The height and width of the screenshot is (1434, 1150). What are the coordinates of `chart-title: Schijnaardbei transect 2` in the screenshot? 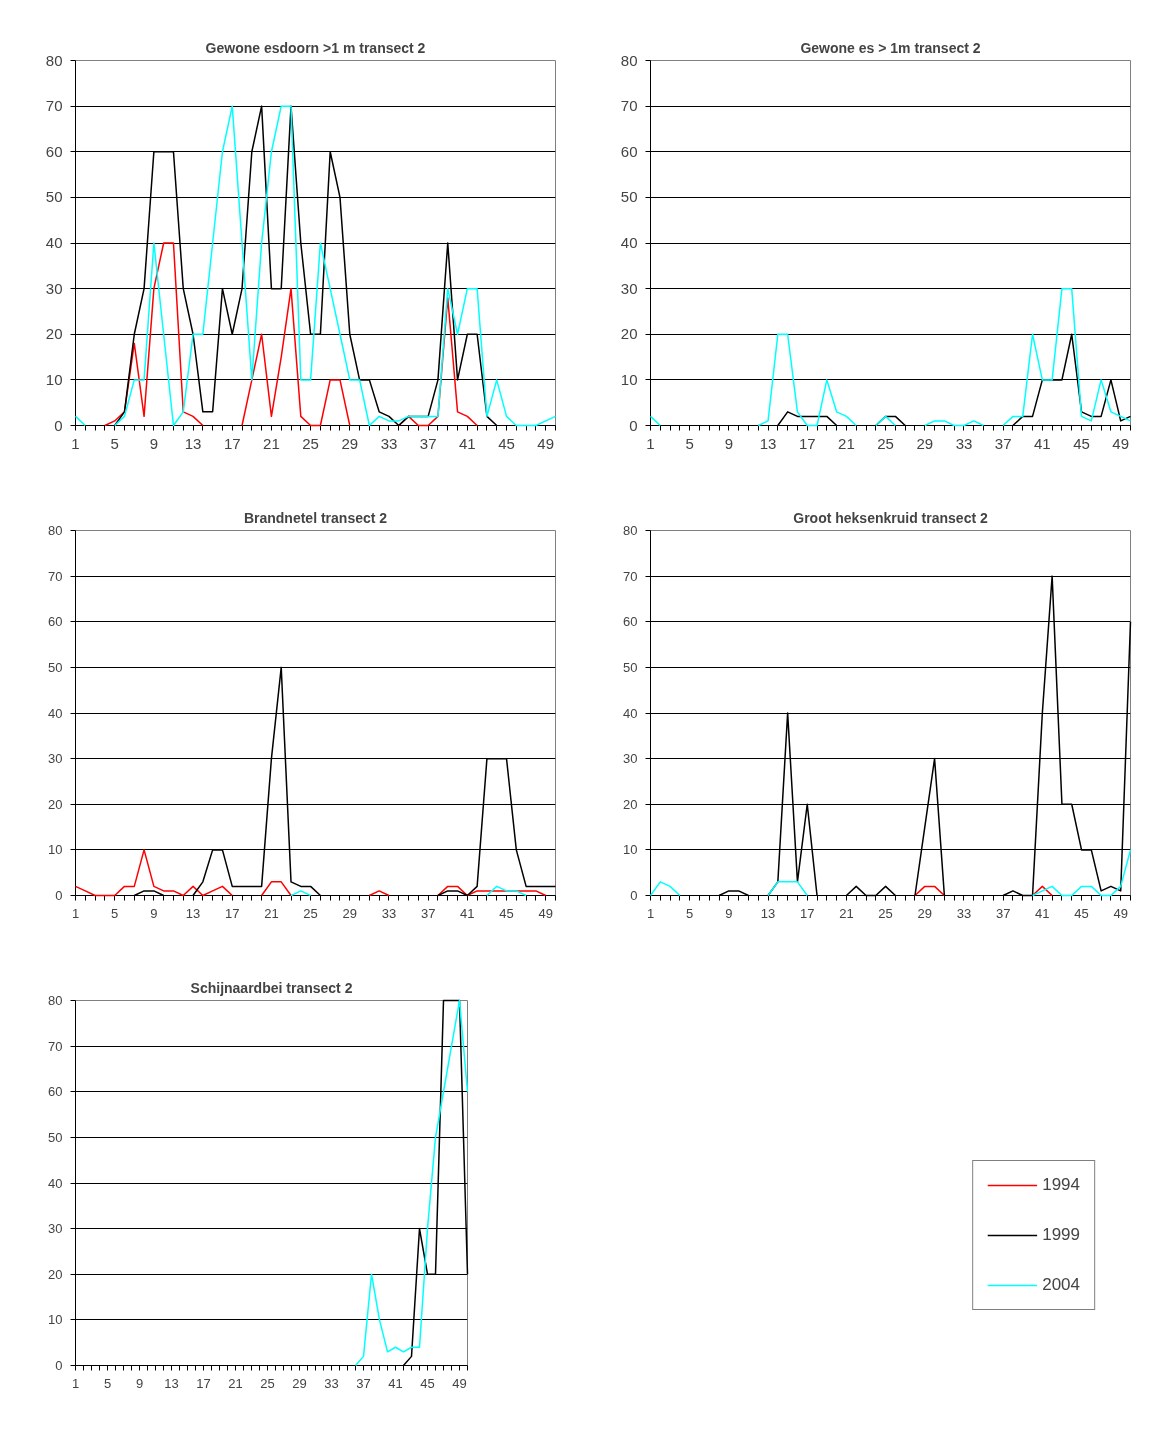 It's located at (271, 987).